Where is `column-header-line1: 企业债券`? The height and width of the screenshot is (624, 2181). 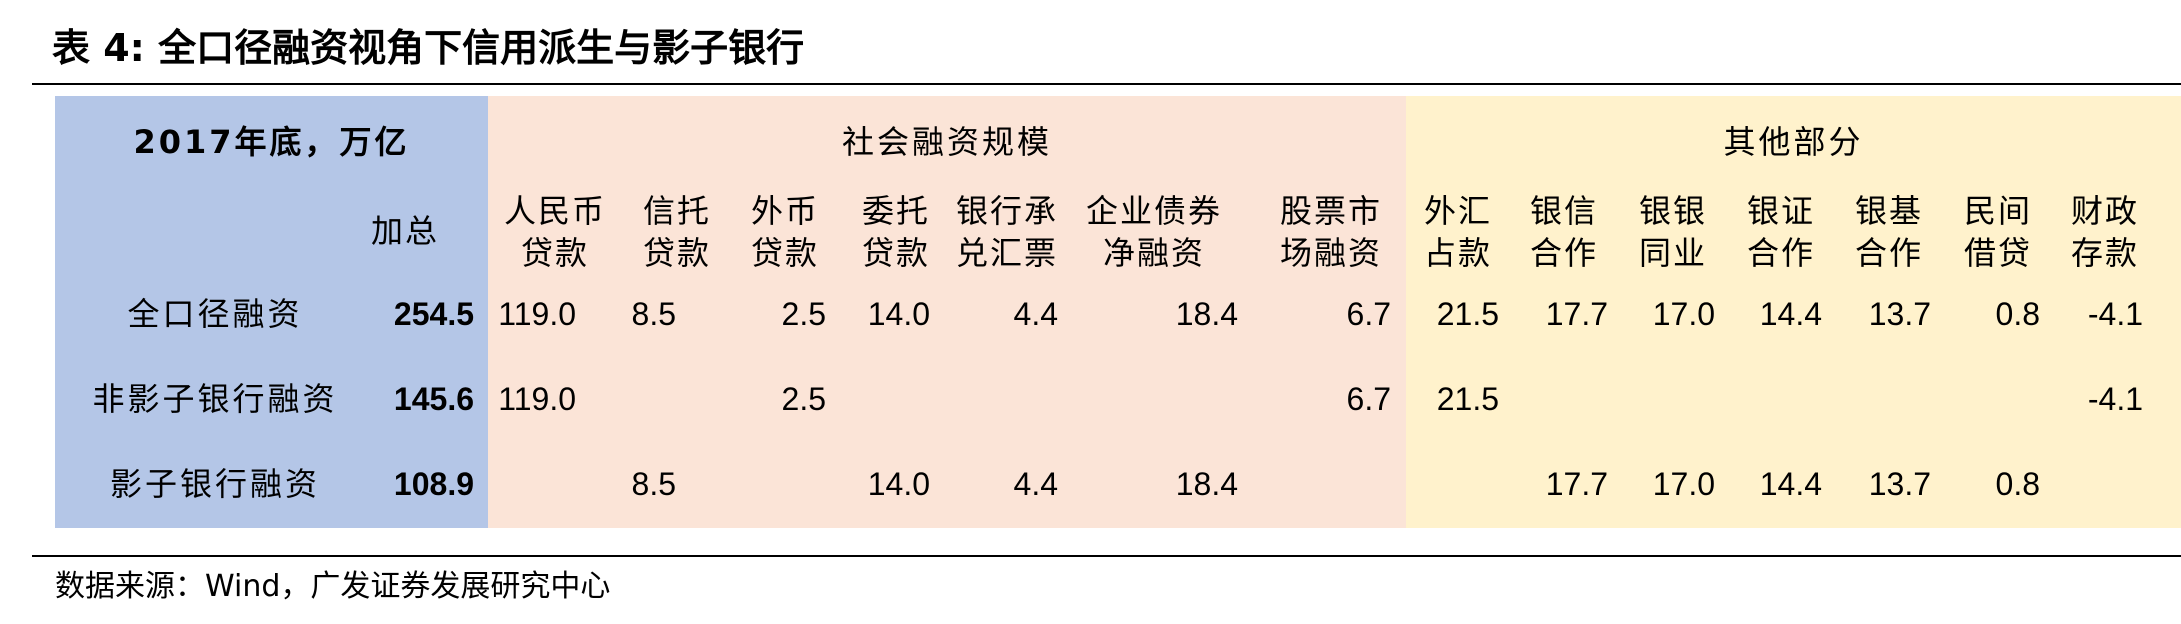 column-header-line1: 企业债券 is located at coordinates (1153, 211).